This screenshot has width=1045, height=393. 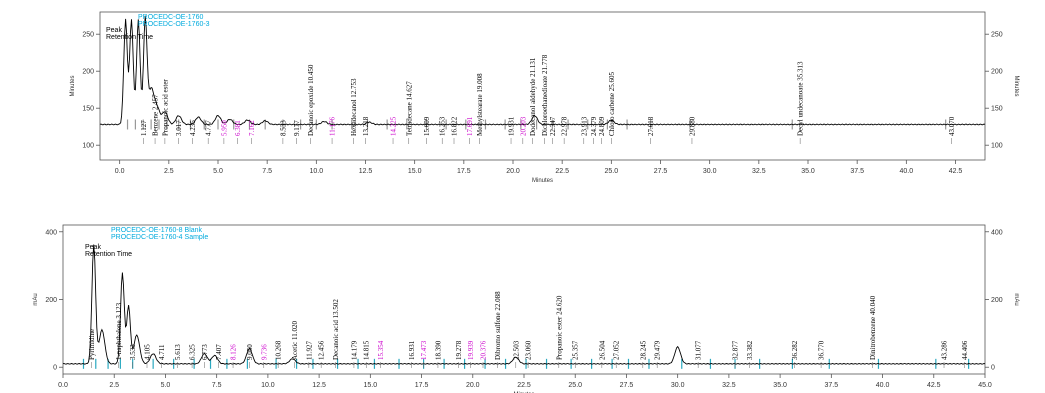 I want to click on peak-annotation: 23.060, so click(x=529, y=350).